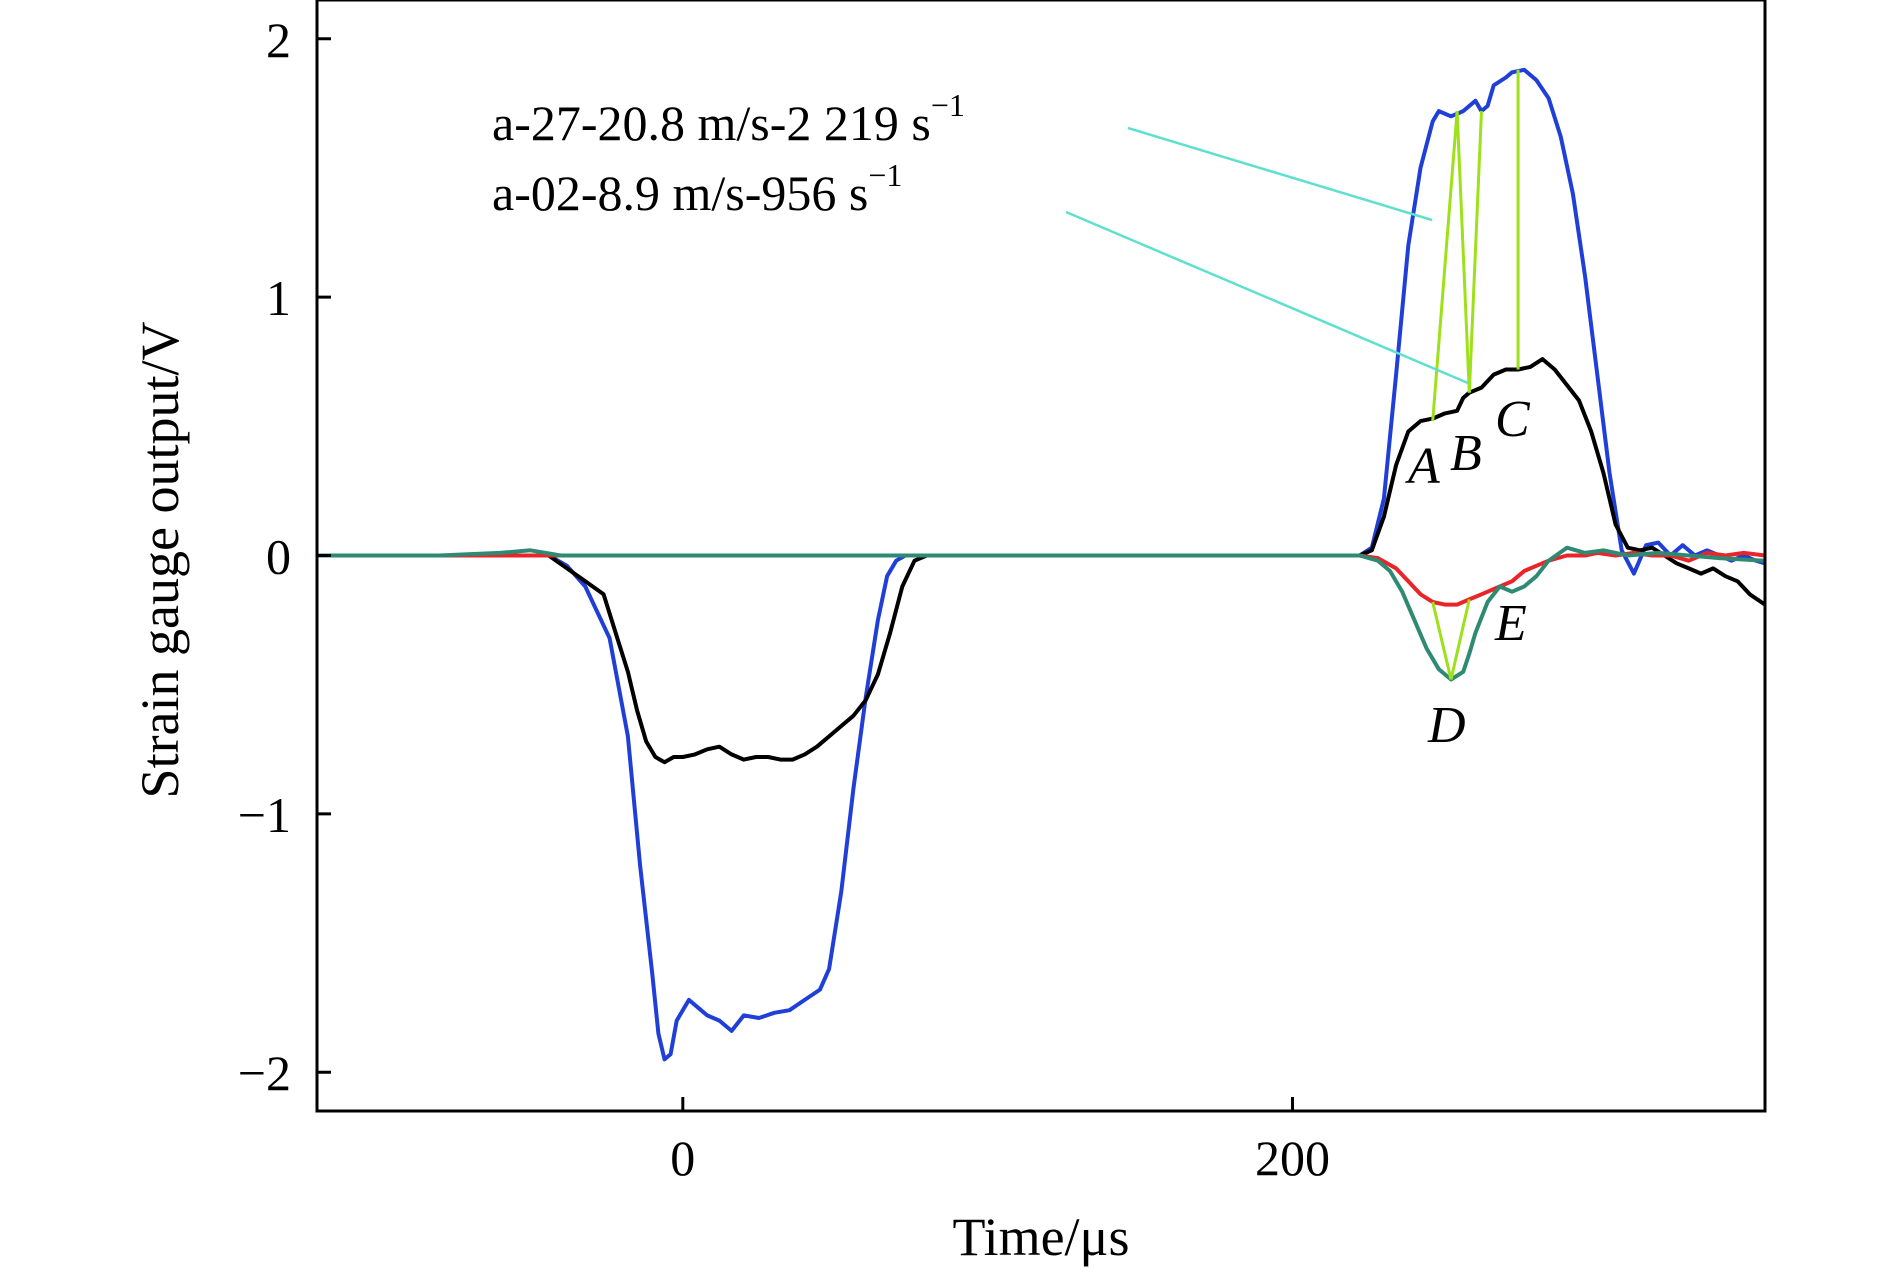 The image size is (1890, 1279). I want to click on x-tick-label: 200, so click(1292, 1158).